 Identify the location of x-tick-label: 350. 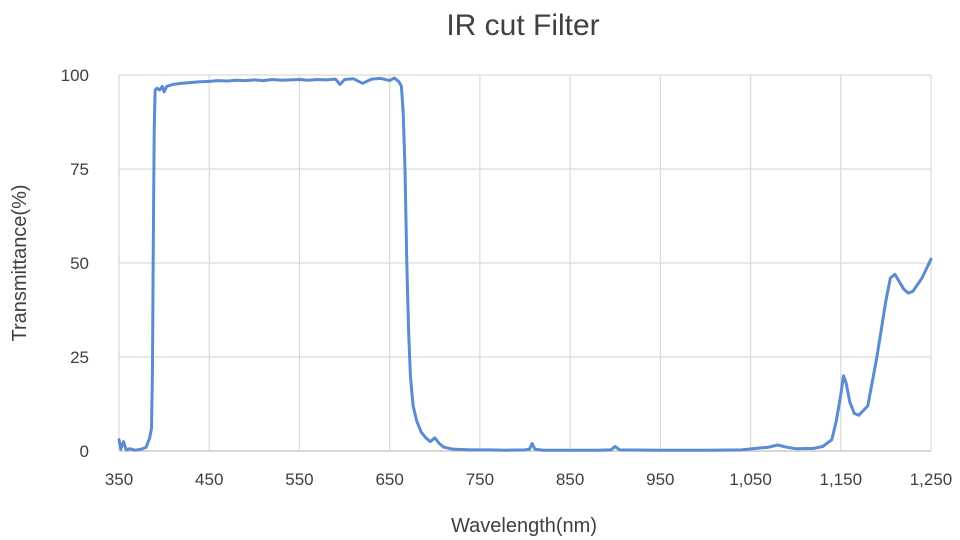
(119, 479).